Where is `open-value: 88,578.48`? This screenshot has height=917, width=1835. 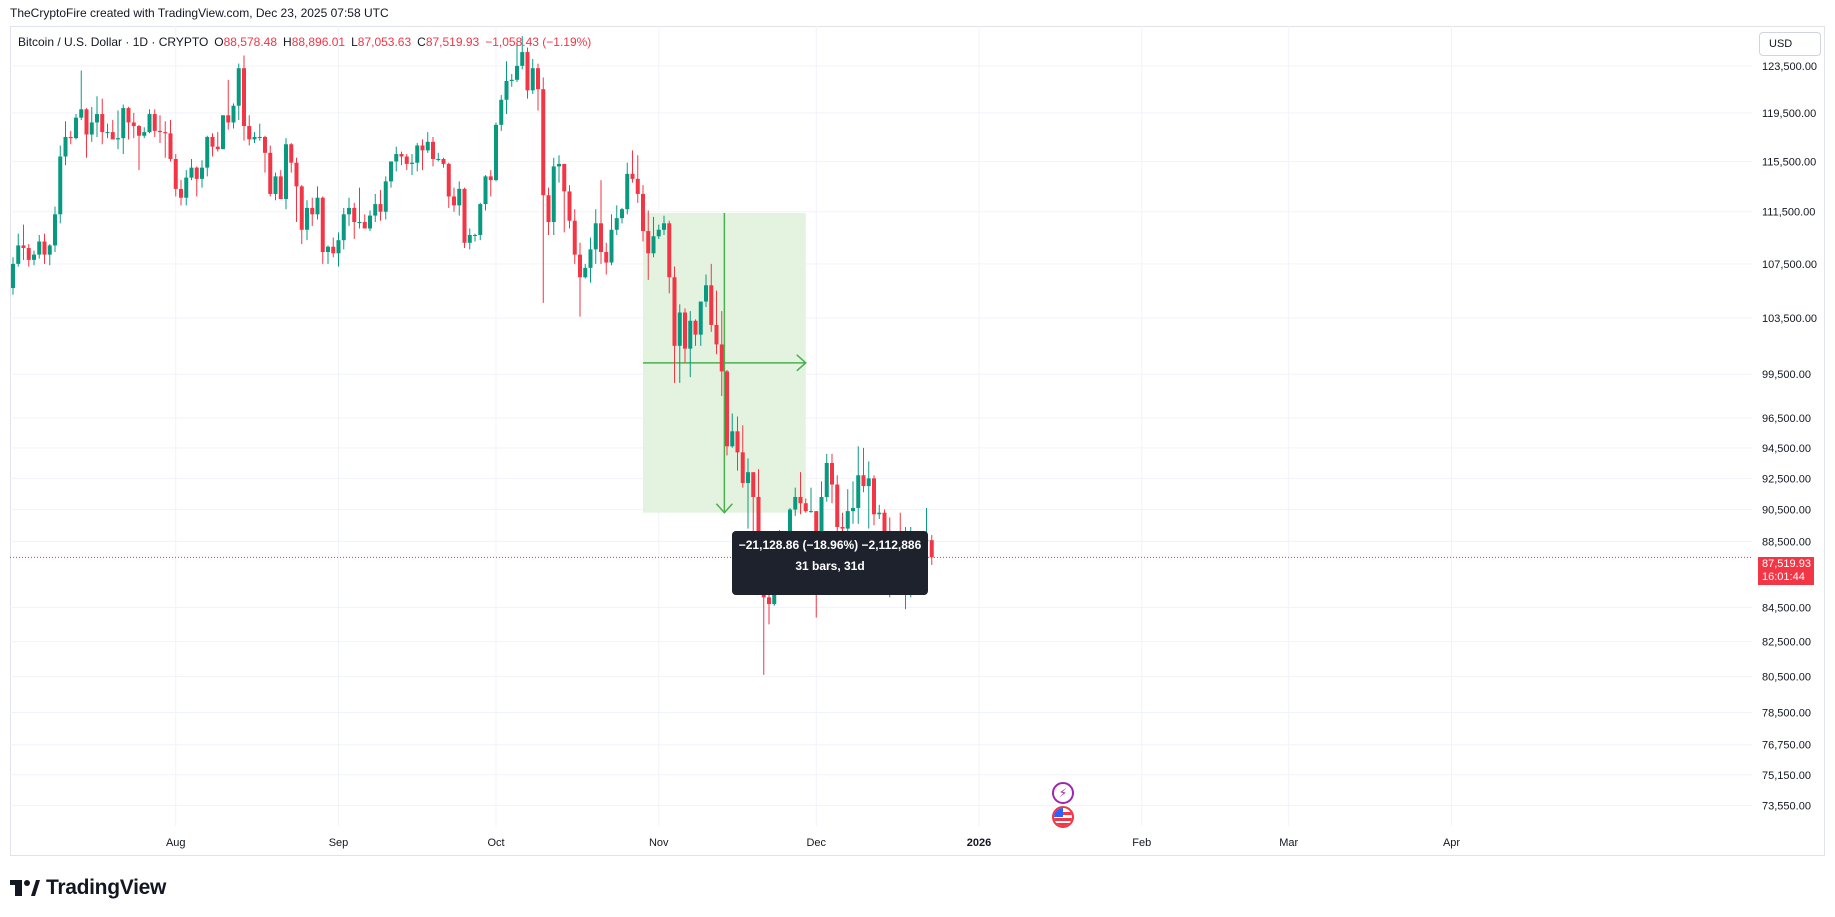
open-value: 88,578.48 is located at coordinates (250, 42).